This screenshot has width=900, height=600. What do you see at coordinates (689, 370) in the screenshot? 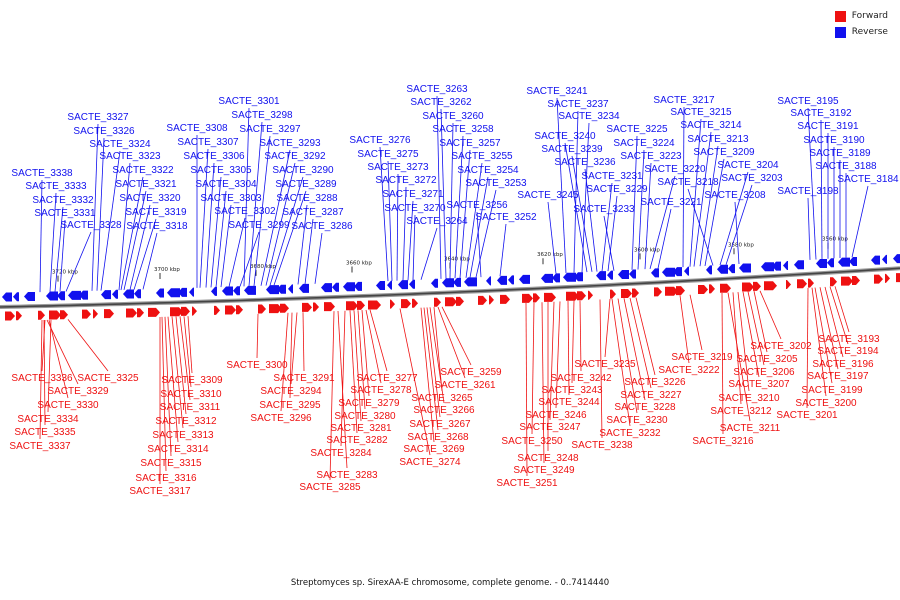
I see `gene-label: SACTE_3222` at bounding box center [689, 370].